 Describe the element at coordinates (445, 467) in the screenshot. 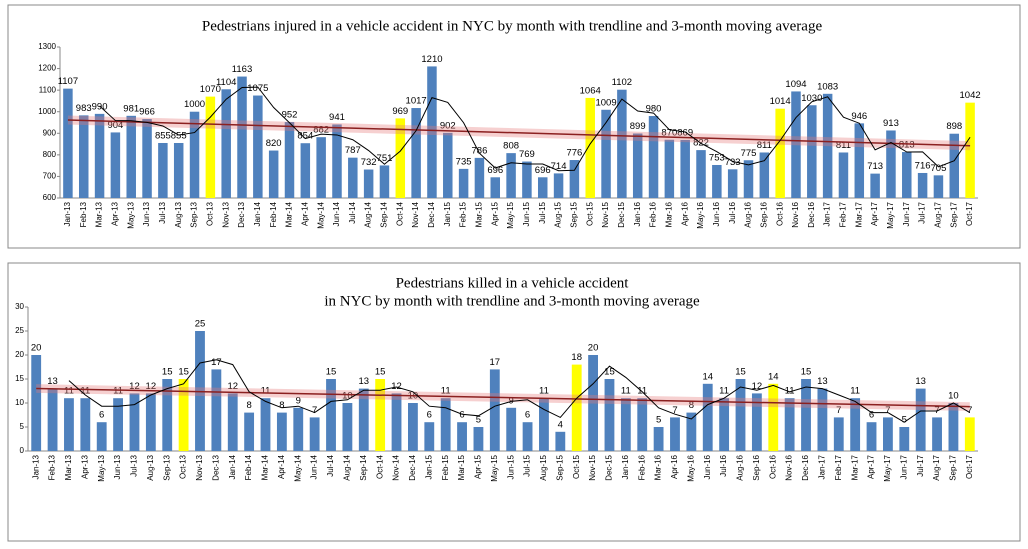

I see `x-tick-label: Feb-15` at that location.